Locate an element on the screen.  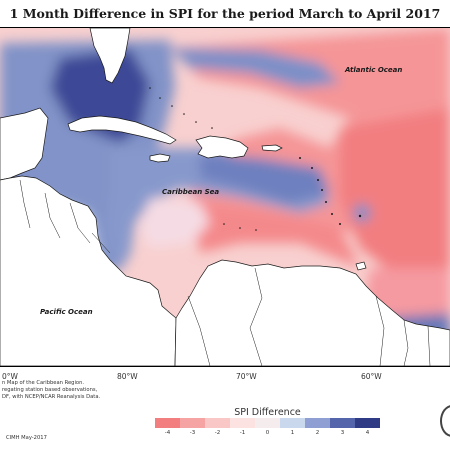
legend-tick-label: 0 is located at coordinates (267, 433).